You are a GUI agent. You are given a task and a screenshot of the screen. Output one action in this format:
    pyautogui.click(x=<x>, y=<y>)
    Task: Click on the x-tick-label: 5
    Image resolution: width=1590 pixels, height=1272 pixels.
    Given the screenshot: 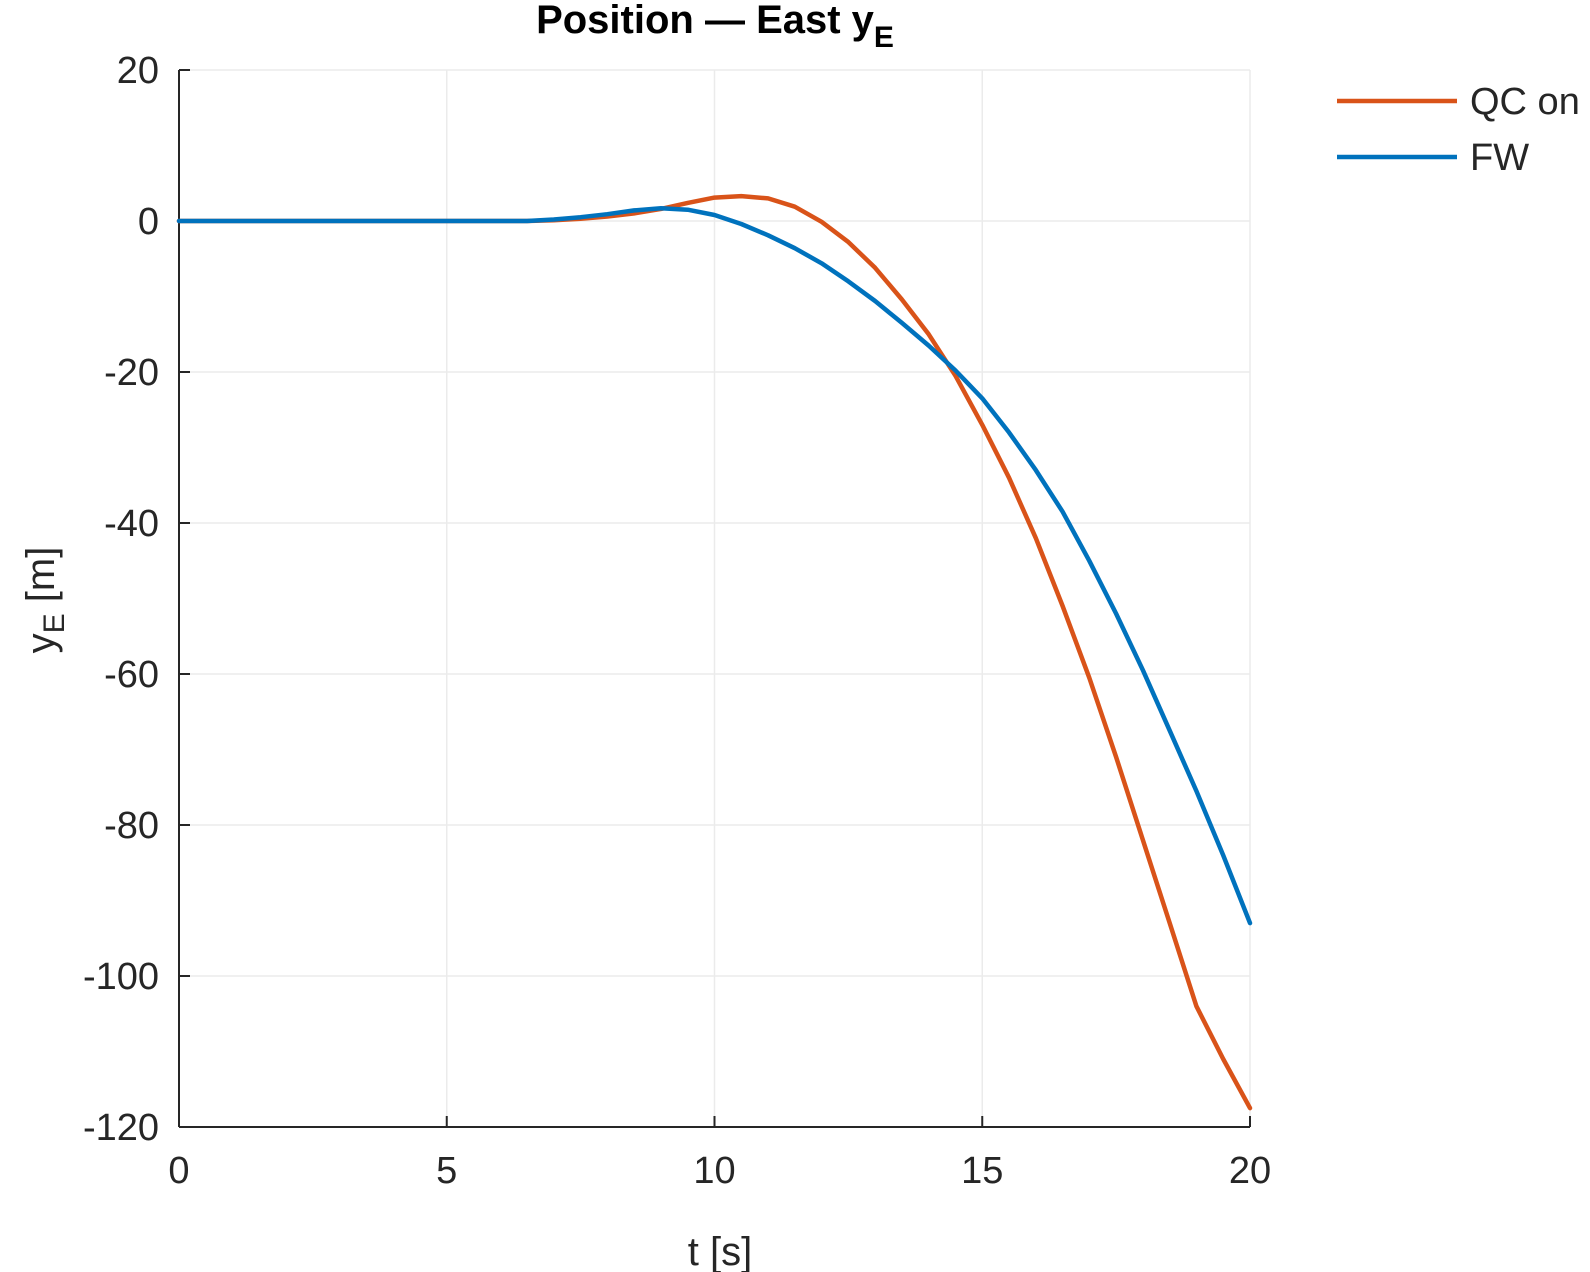 What is the action you would take?
    pyautogui.click(x=446, y=1171)
    